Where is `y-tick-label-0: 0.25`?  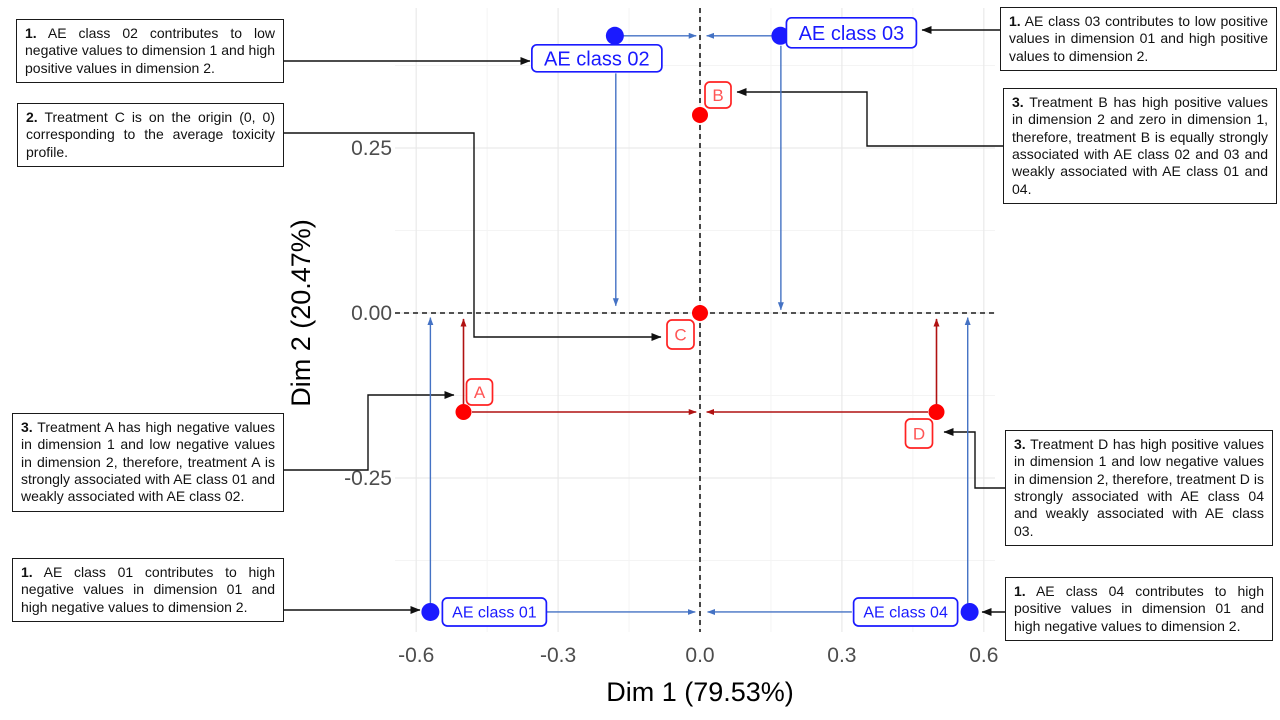
y-tick-label-0: 0.25 is located at coordinates (371, 148).